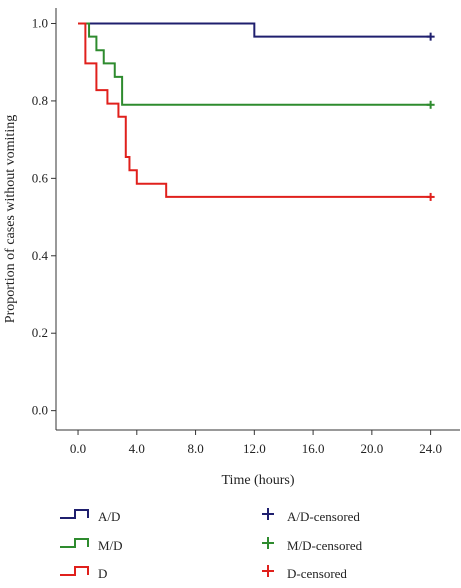 Image resolution: width=461 pixels, height=588 pixels. I want to click on legend-censor-swatch-d, so click(268, 571).